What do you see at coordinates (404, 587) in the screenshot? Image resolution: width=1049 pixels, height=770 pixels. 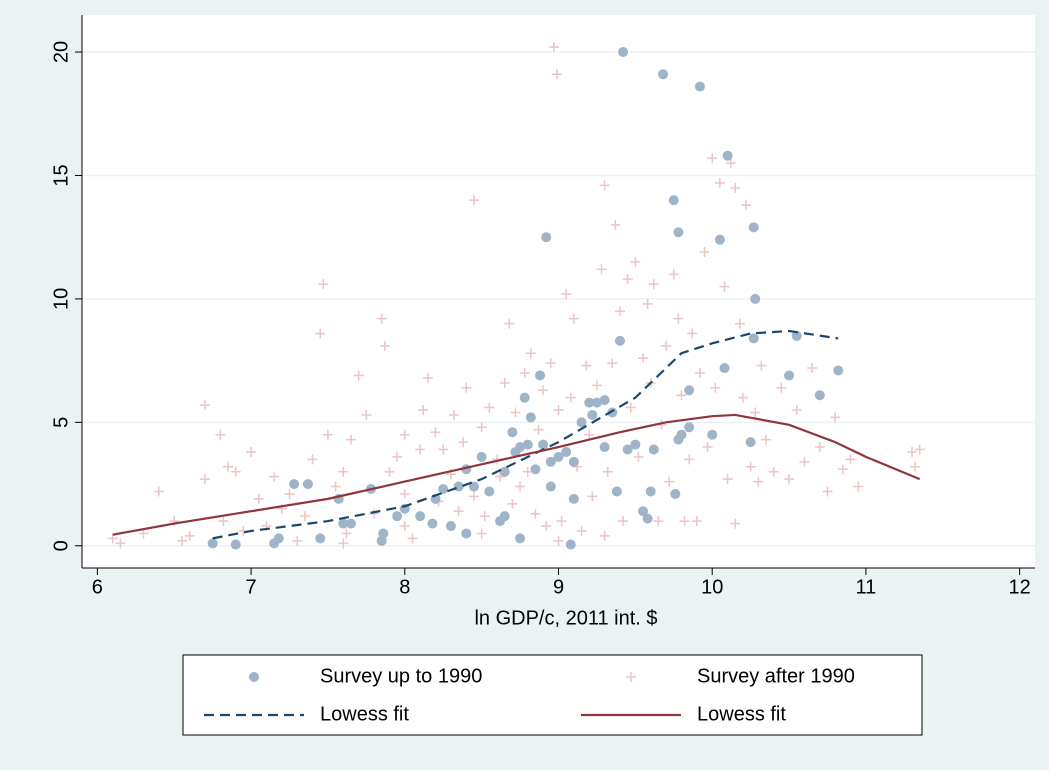 I see `x-tick-label: 8` at bounding box center [404, 587].